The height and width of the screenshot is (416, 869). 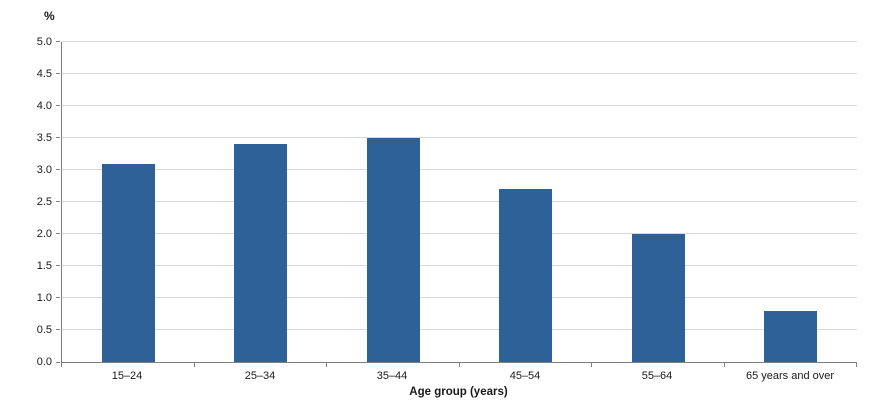 What do you see at coordinates (458, 392) in the screenshot?
I see `x-axis-title: Age group (years)` at bounding box center [458, 392].